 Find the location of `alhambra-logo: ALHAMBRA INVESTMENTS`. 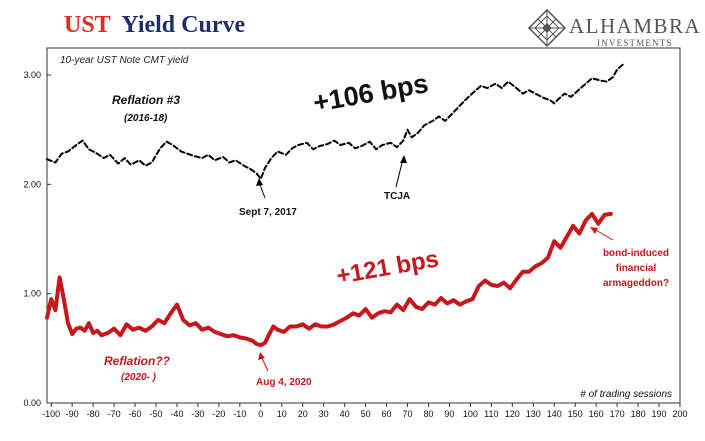

alhambra-logo: ALHAMBRA INVESTMENTS is located at coordinates (614, 28).